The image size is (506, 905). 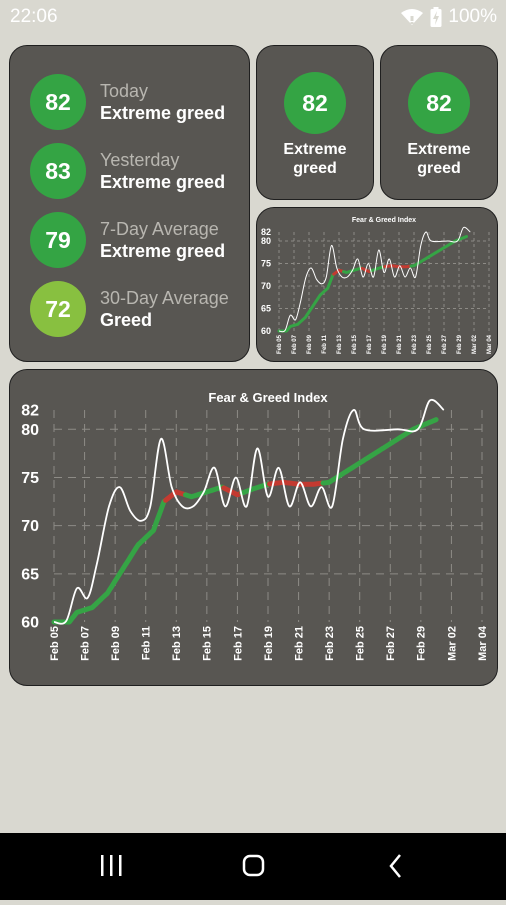 I want to click on yesterday-rating: Extreme greed, so click(x=163, y=182).